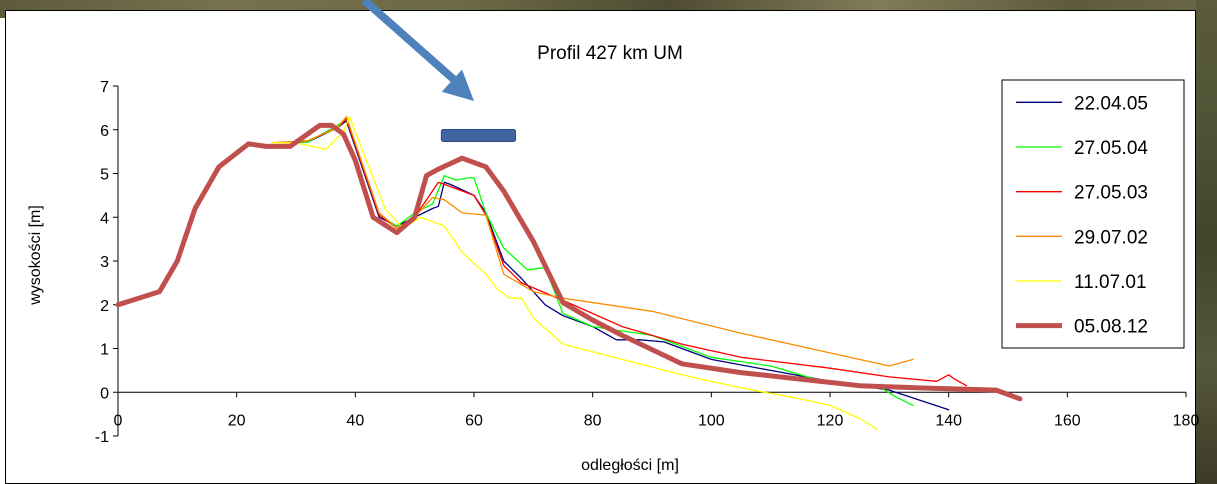  I want to click on legend-item: 22.04.05, so click(1082, 103).